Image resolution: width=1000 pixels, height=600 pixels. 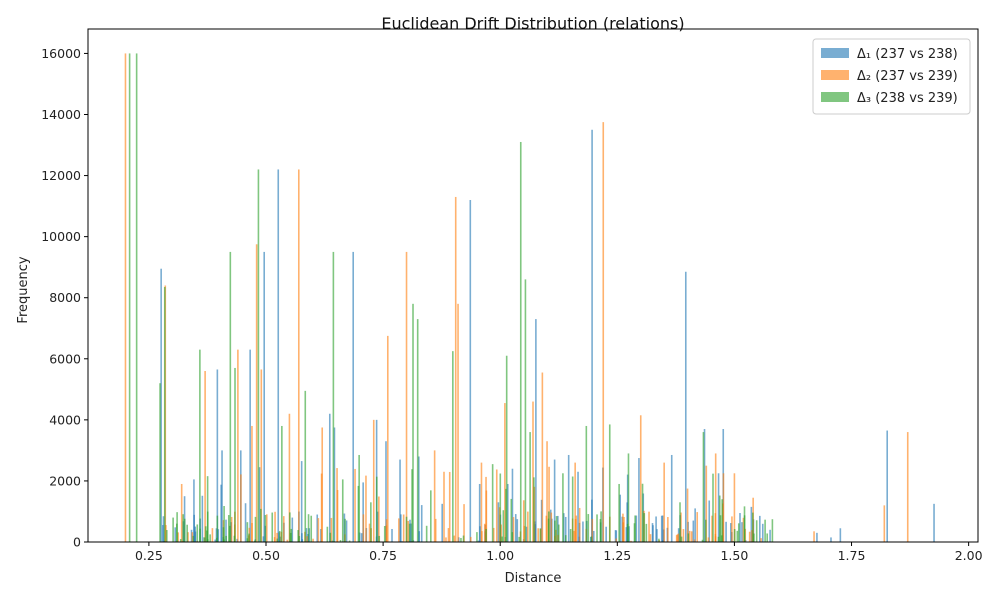 What do you see at coordinates (907, 54) in the screenshot?
I see `legend-label-delta1: Δ₁ (237 vs 238)` at bounding box center [907, 54].